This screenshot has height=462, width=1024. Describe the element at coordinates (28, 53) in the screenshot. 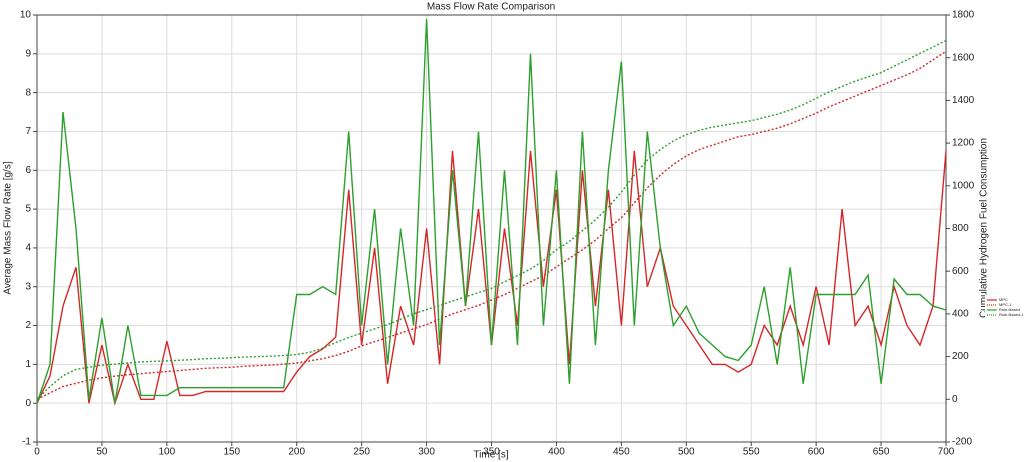

I see `y-tick-label: 9` at that location.